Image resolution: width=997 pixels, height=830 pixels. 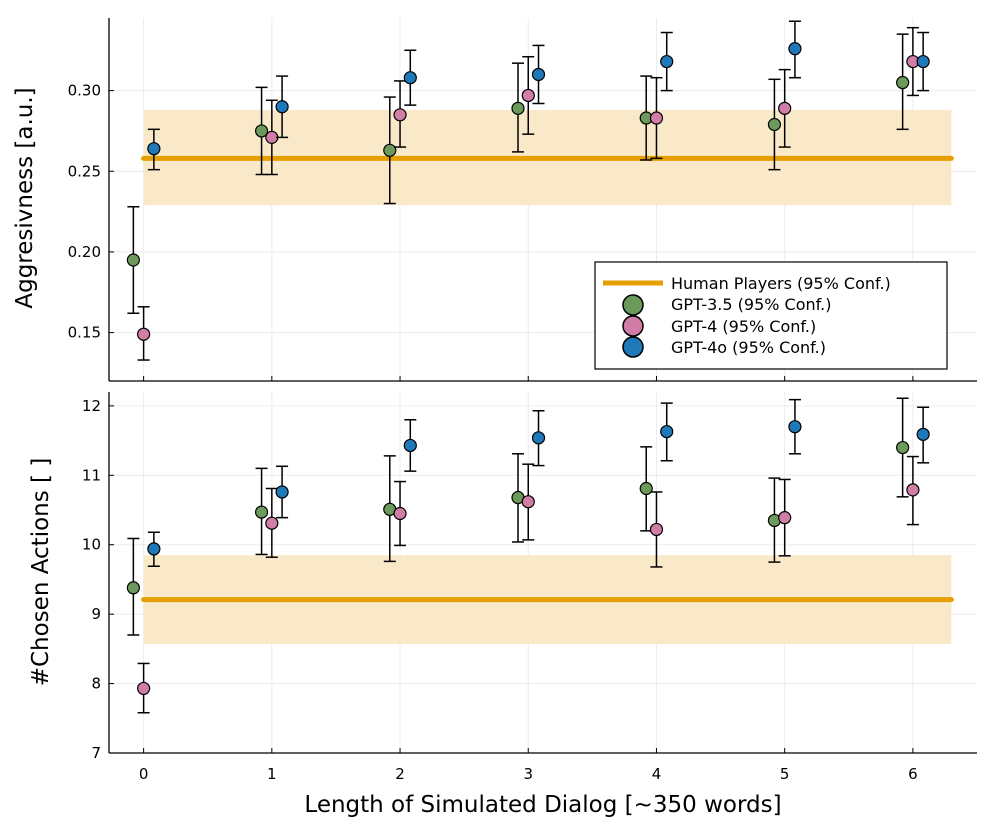 What do you see at coordinates (84, 171) in the screenshot?
I see `top-y-tick-label: 0.25` at bounding box center [84, 171].